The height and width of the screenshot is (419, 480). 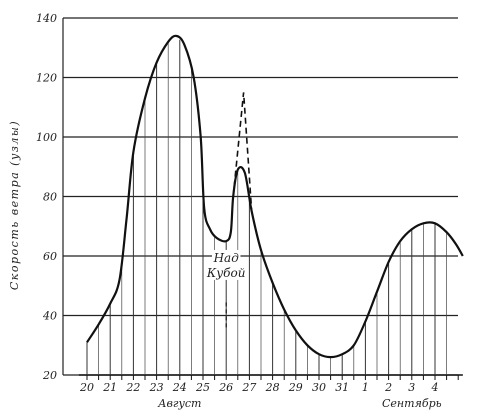 What do you see at coordinates (49, 375) in the screenshot?
I see `y-tick-label-20: 20` at bounding box center [49, 375].